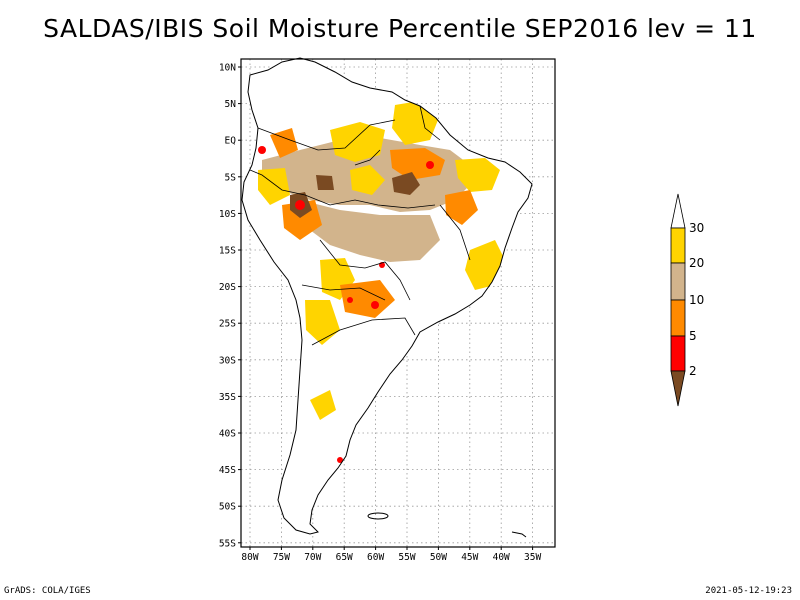 This screenshot has height=600, width=800. I want to click on falkland-islands, so click(378, 516).